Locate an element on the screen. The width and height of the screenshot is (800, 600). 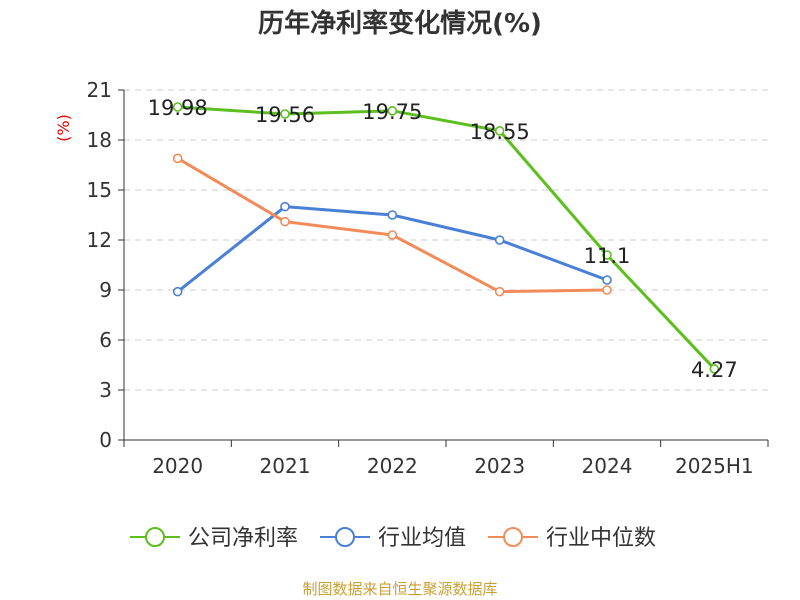
source-note: 制图数据来自恒生聚源数据库 is located at coordinates (399, 589).